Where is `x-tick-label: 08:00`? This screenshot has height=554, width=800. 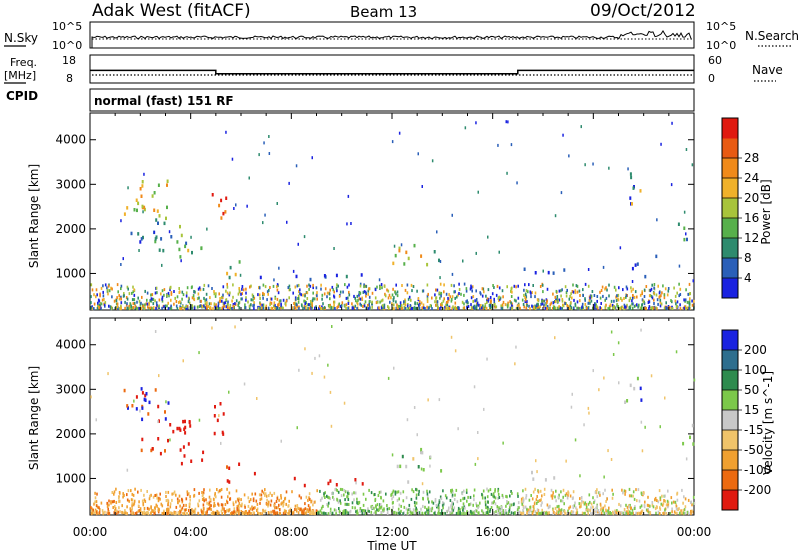
x-tick-label: 08:00 is located at coordinates (291, 532).